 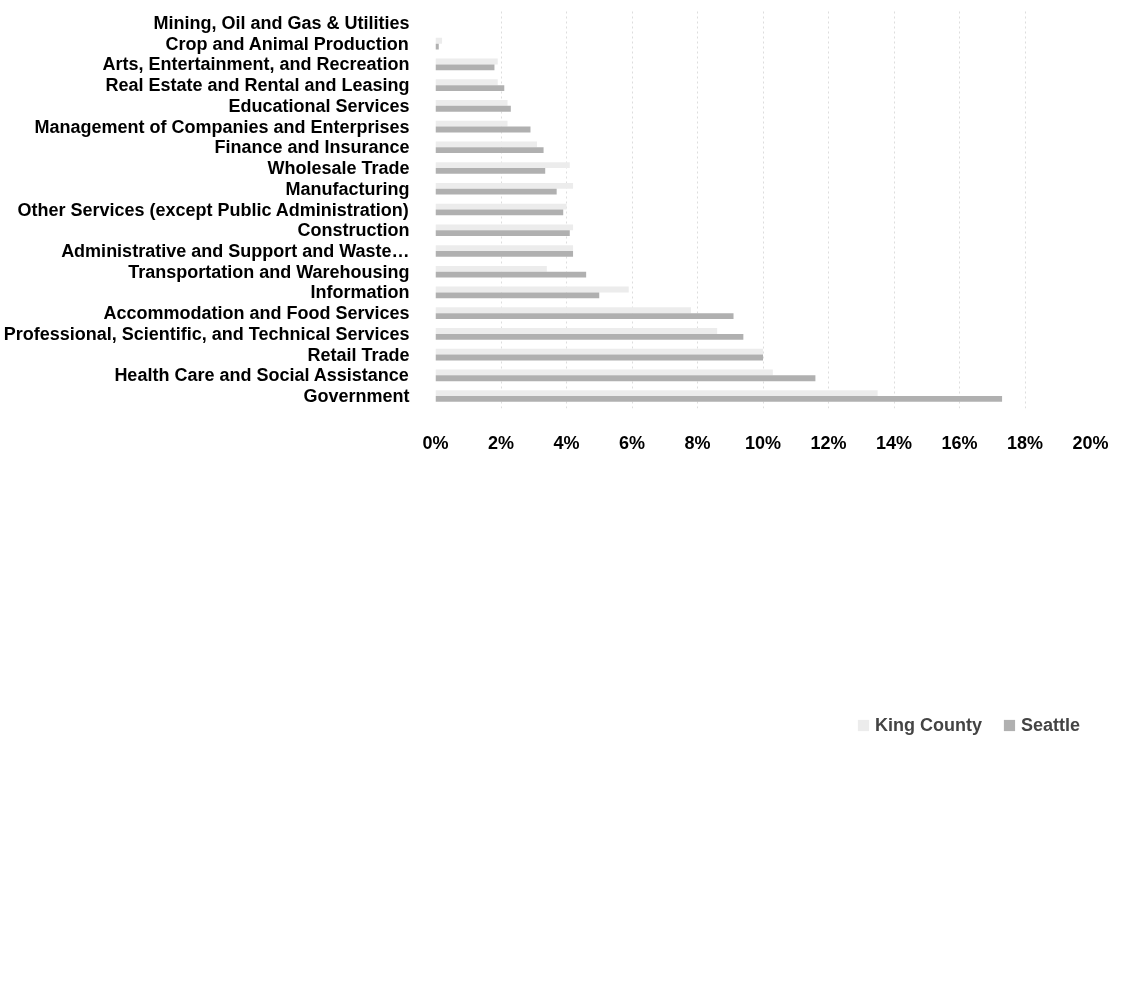 I want to click on y-tick-label: Other Services (except Public Administration), so click(x=213, y=209).